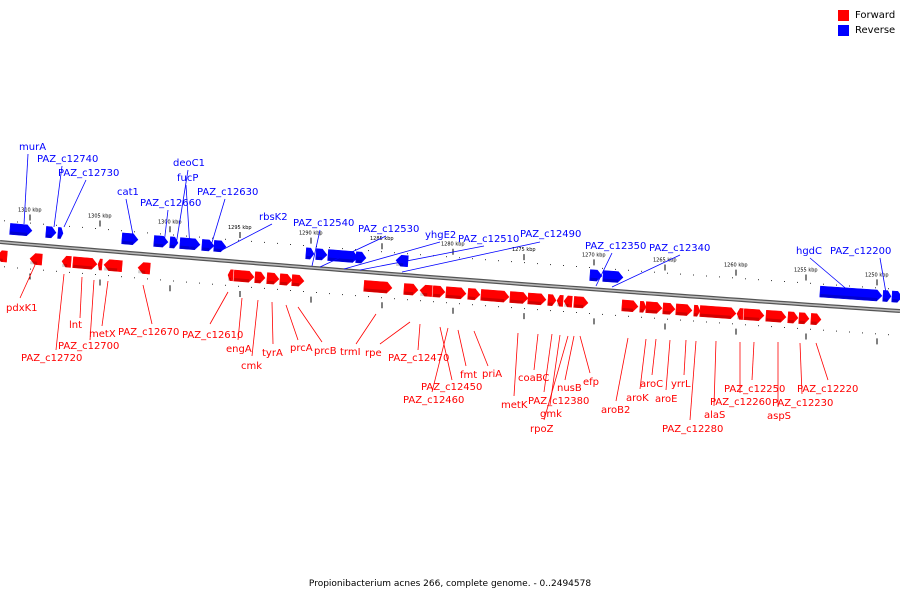 The height and width of the screenshot is (604, 900). Describe the element at coordinates (102, 334) in the screenshot. I see `forward-gene-label: metX` at that location.